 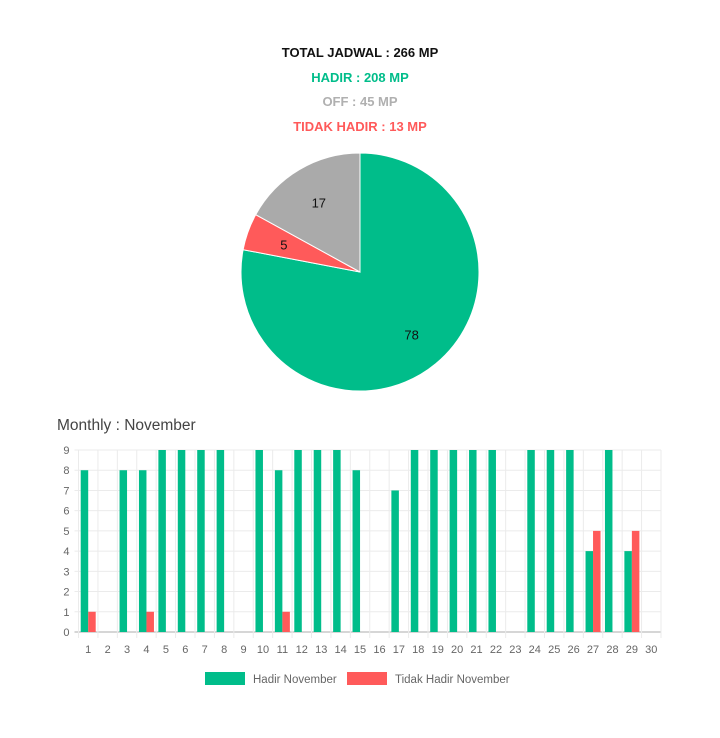 What do you see at coordinates (379, 650) in the screenshot?
I see `x-tick-label: 16` at bounding box center [379, 650].